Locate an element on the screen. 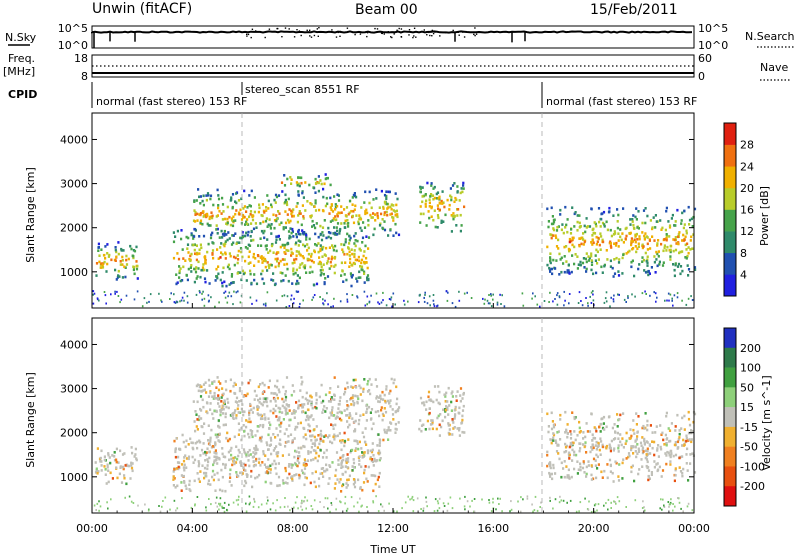  nsearch-bottom-tick: 10^0 is located at coordinates (713, 45).